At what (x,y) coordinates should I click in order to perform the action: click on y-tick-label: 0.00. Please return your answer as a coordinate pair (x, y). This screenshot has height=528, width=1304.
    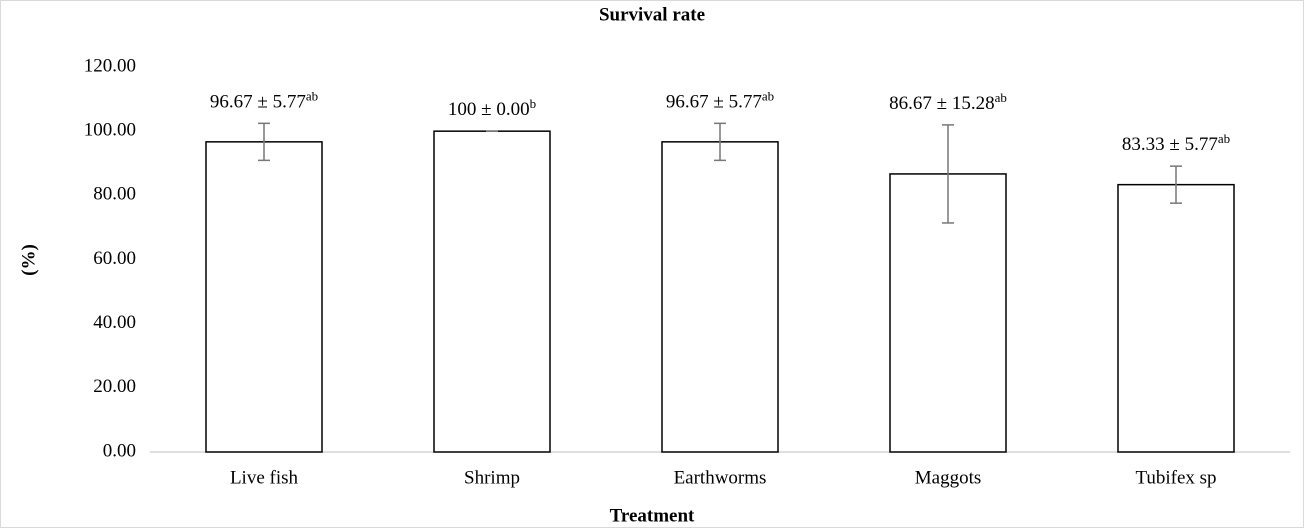
    Looking at the image, I should click on (119, 450).